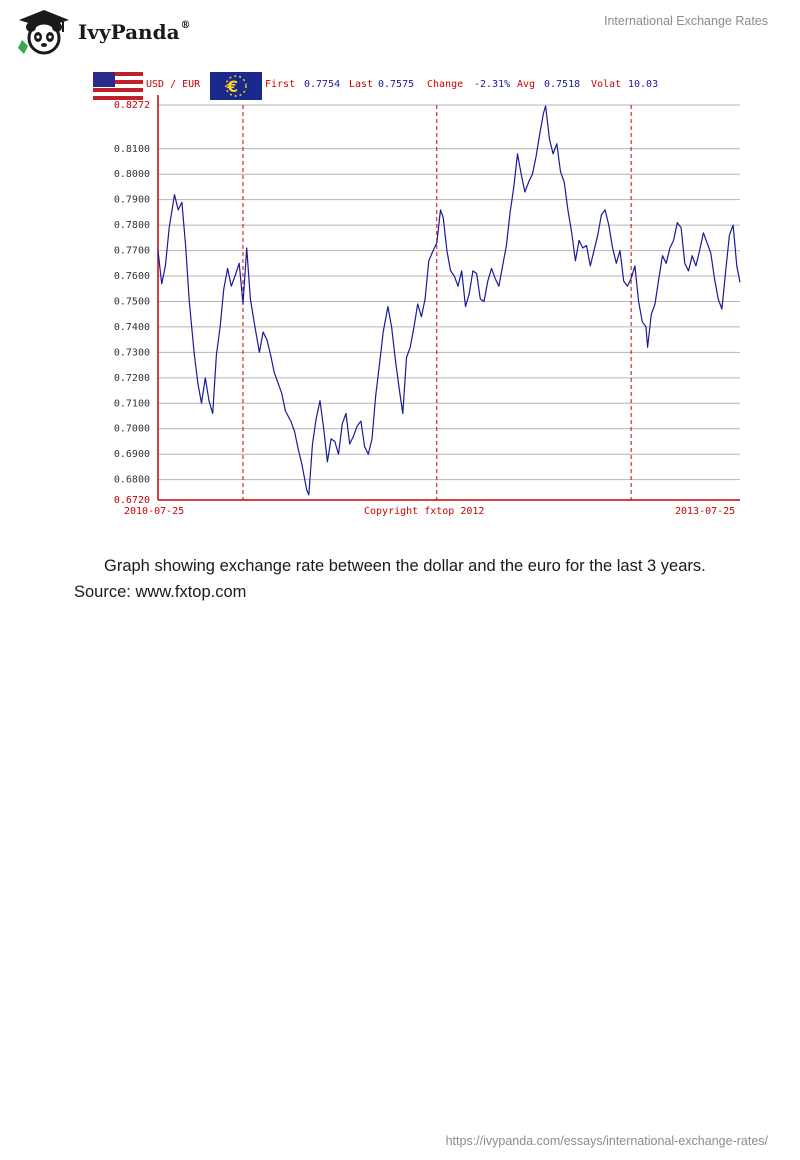  I want to click on brand-name: IvyPanda®, so click(134, 32).